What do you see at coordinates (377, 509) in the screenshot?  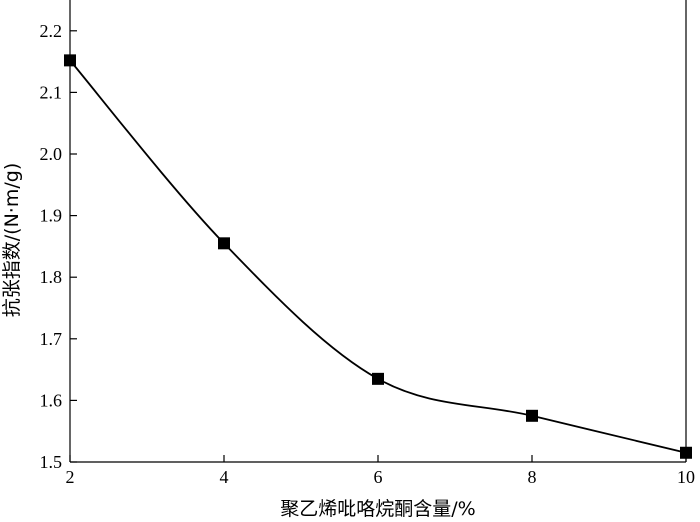 I see `x-axis-title: 聚乙烯吡咯烷酮含量/%` at bounding box center [377, 509].